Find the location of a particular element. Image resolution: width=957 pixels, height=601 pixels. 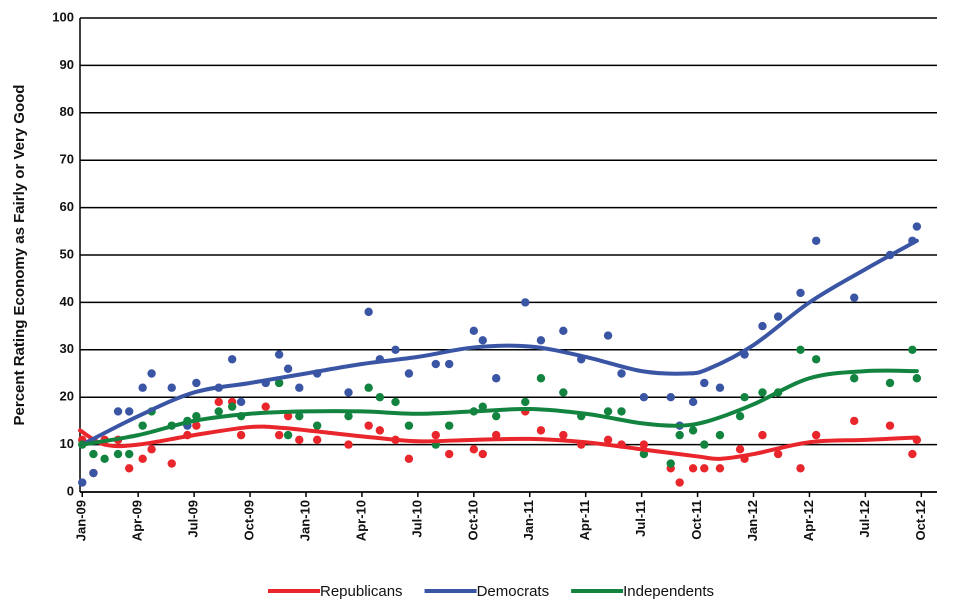

x-tick-label: Apr-12 is located at coordinates (808, 520).